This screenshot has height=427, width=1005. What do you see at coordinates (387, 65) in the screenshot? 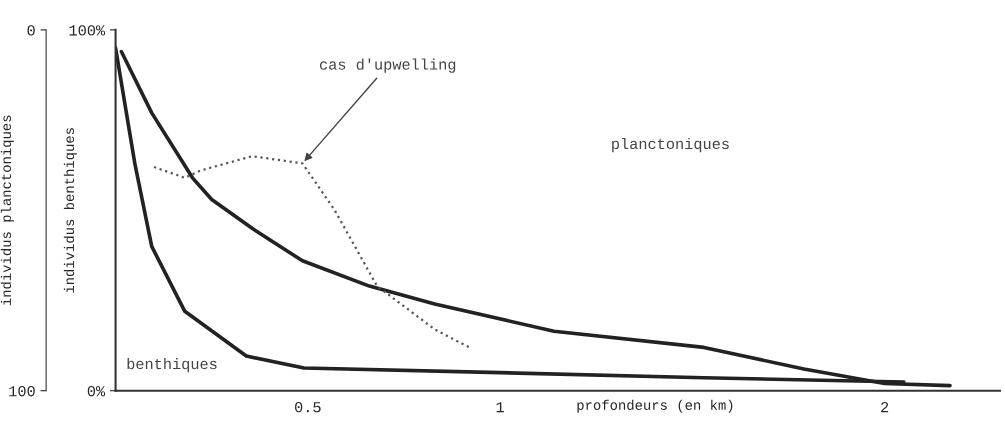
I see `annotation: cas d'upwelling` at bounding box center [387, 65].